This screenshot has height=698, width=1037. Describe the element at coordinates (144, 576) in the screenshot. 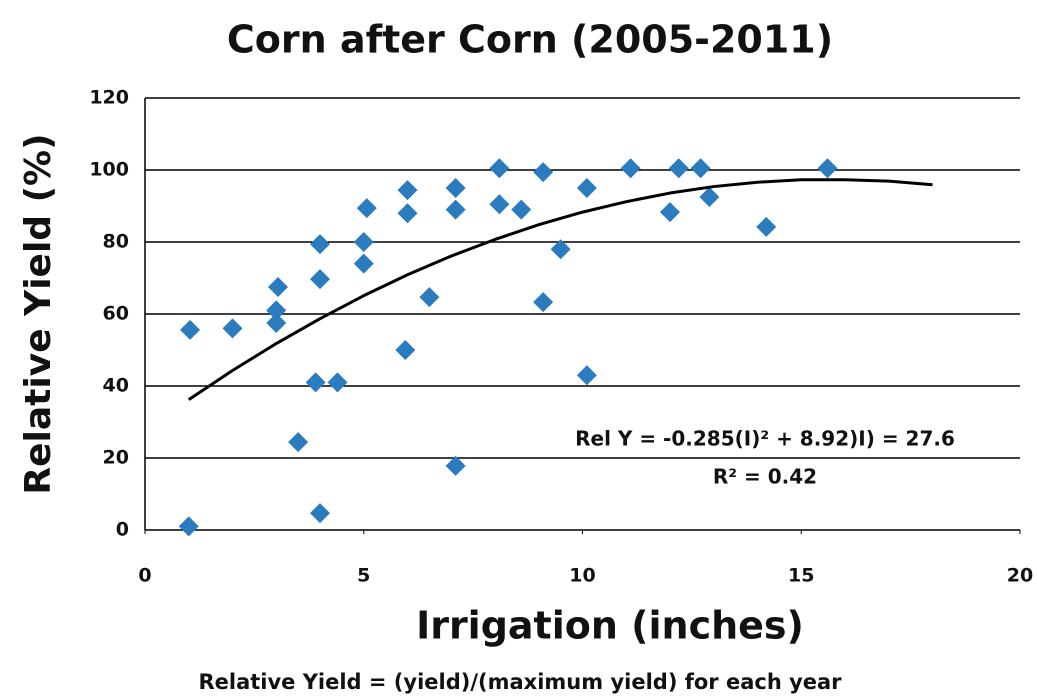

I see `x-tick-label: 0` at that location.